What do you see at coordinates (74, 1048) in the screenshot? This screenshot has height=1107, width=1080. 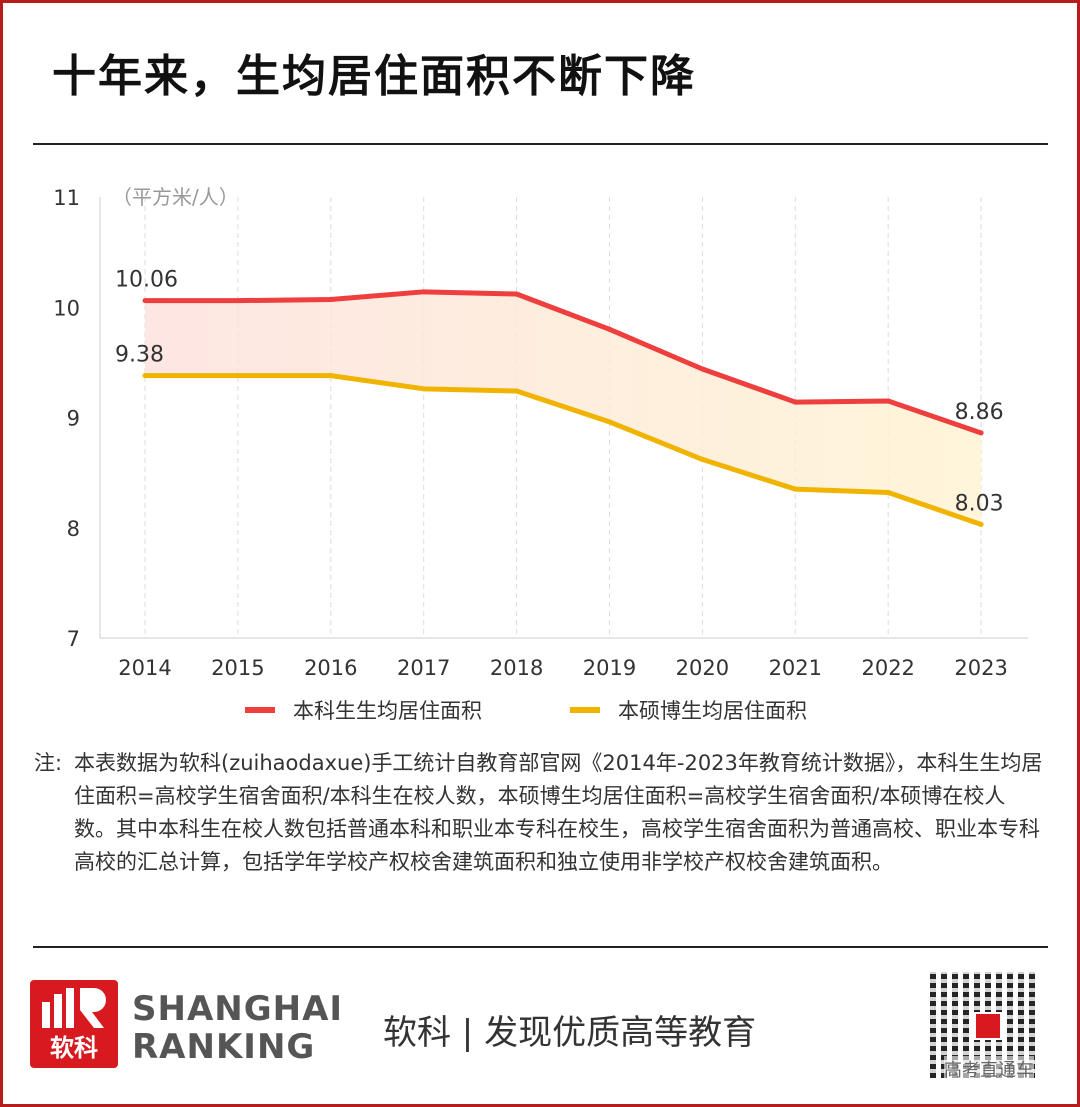 I see `logo-text: 软科` at bounding box center [74, 1048].